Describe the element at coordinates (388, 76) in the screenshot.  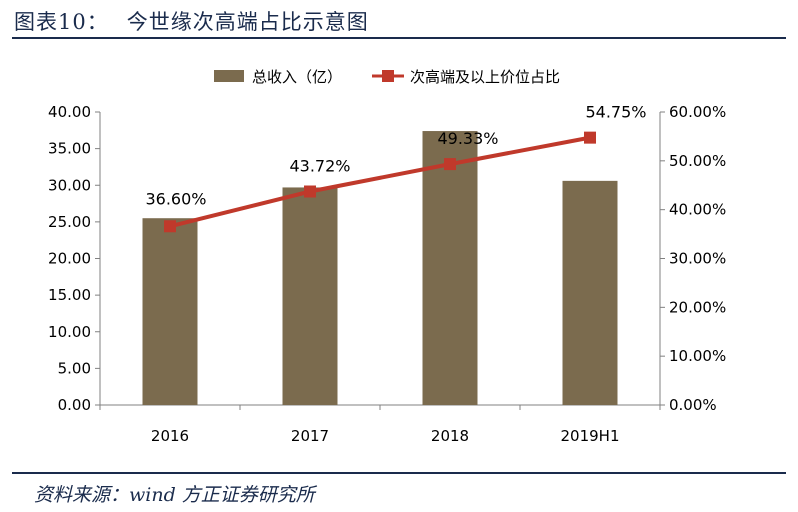
I see `legend-line-marker` at that location.